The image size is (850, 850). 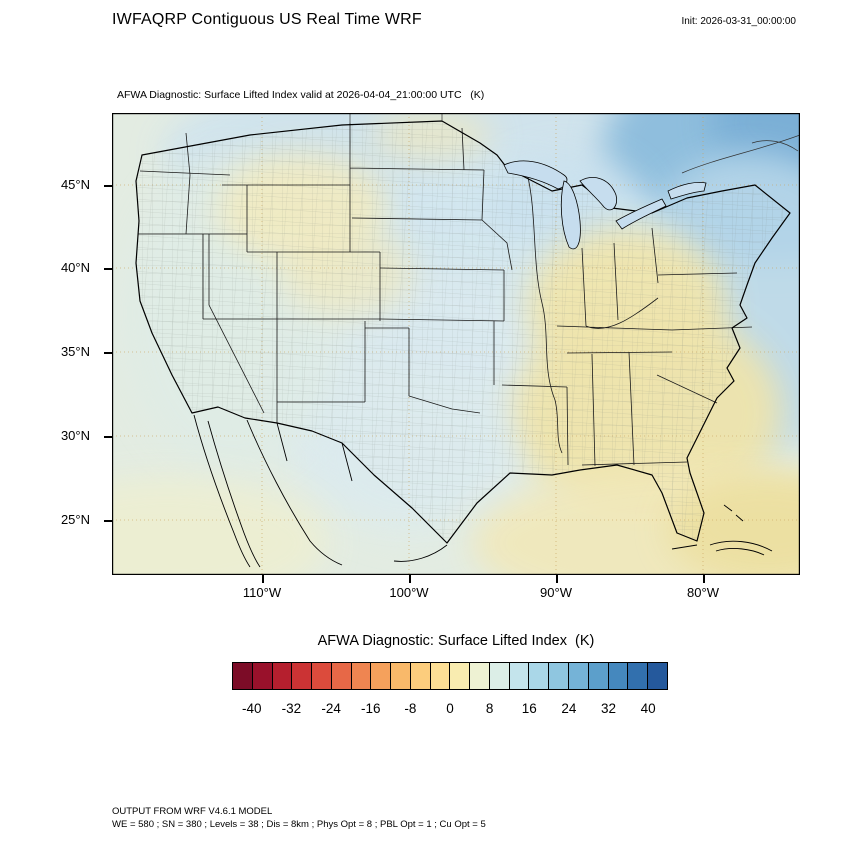 I want to click on colorbar-tick: 0, so click(x=450, y=708).